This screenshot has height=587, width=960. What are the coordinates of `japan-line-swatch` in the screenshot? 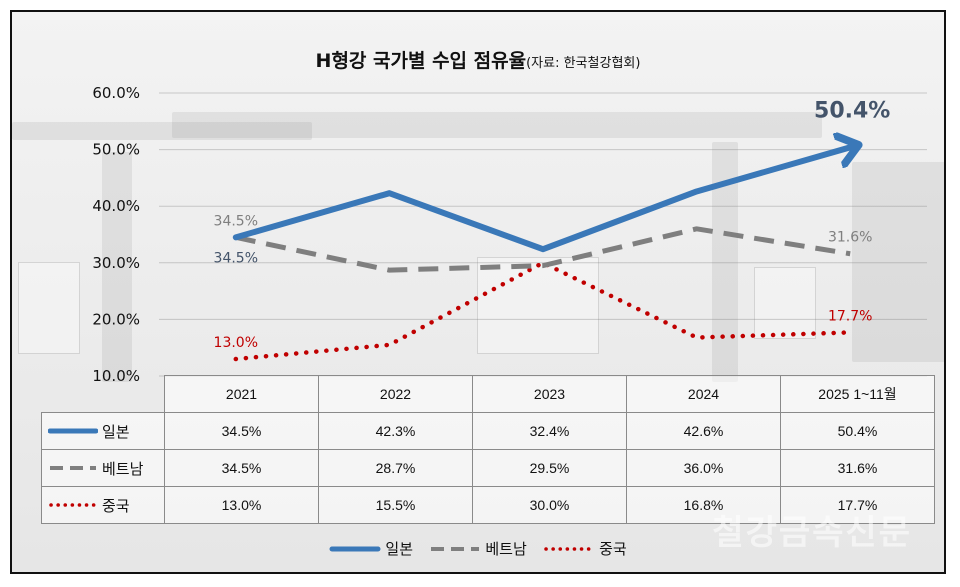 It's located at (73, 431).